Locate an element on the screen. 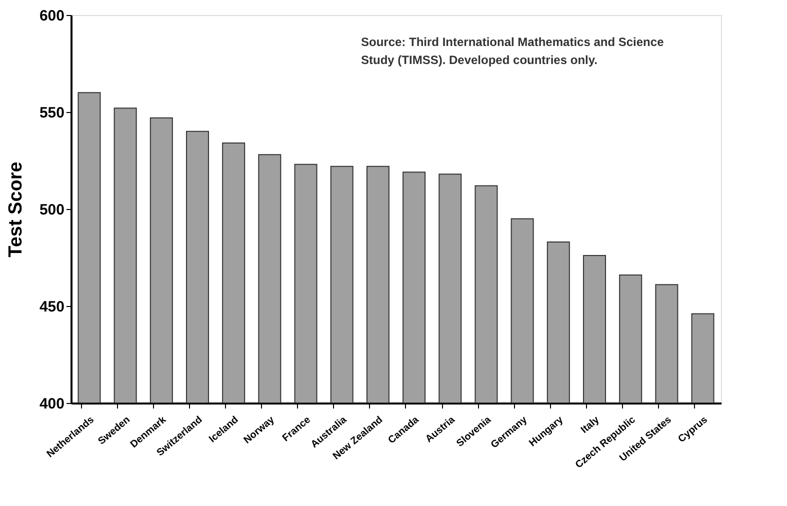 This screenshot has height=506, width=787. y-tick-label: 600 is located at coordinates (51, 16).